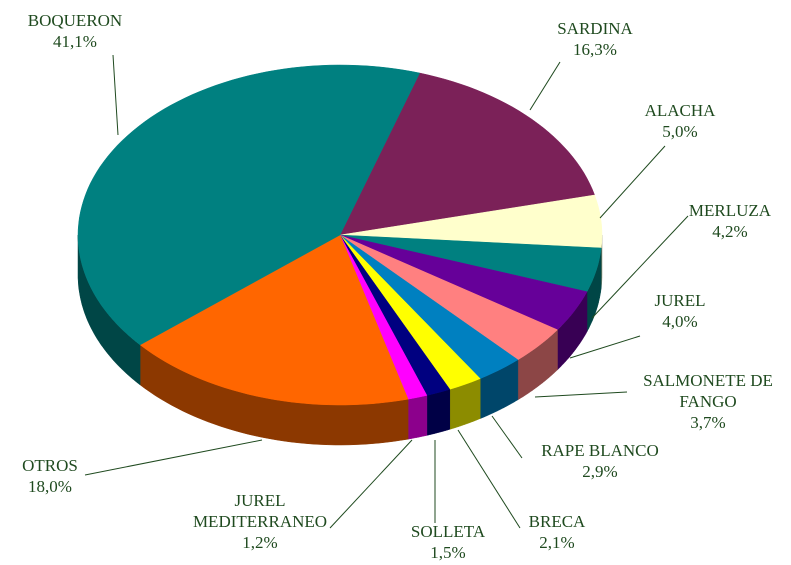 Image resolution: width=791 pixels, height=565 pixels. I want to click on slice-name: ALACHA, so click(680, 110).